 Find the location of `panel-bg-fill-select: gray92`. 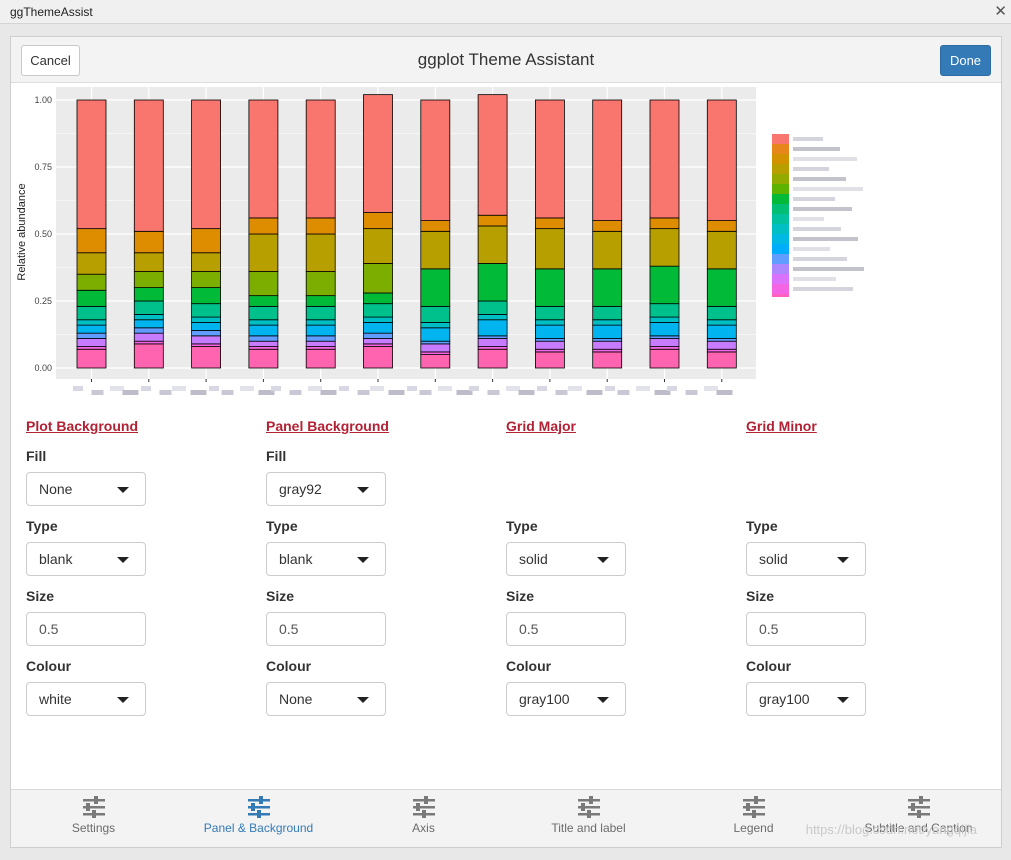

panel-bg-fill-select: gray92 is located at coordinates (326, 489).